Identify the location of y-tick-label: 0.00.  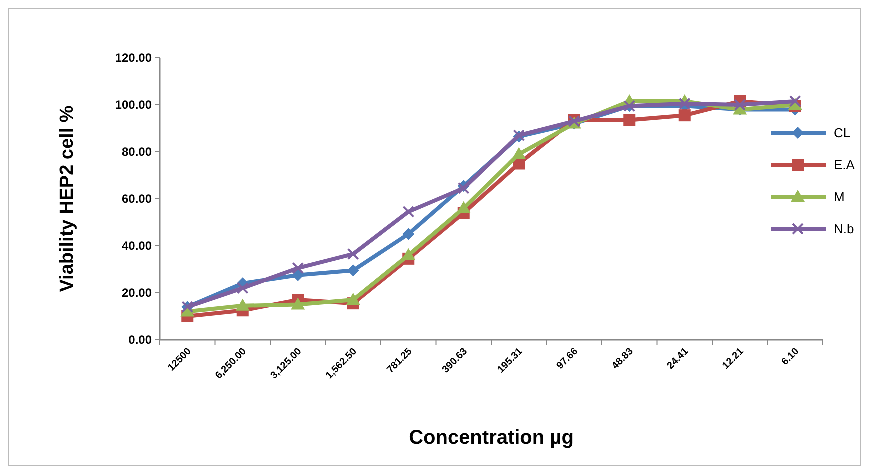
(140, 340).